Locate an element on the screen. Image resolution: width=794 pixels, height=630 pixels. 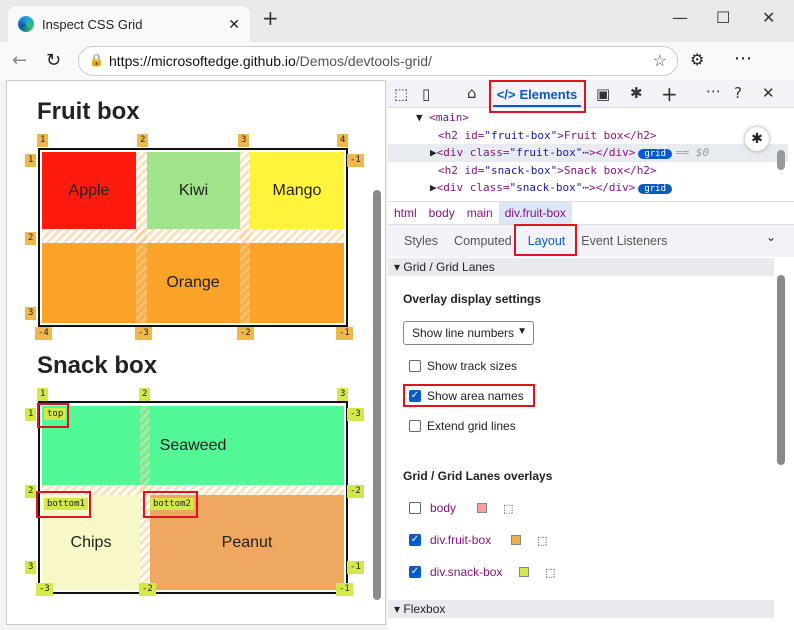
grid-cell-apple: Apple is located at coordinates (89, 190).